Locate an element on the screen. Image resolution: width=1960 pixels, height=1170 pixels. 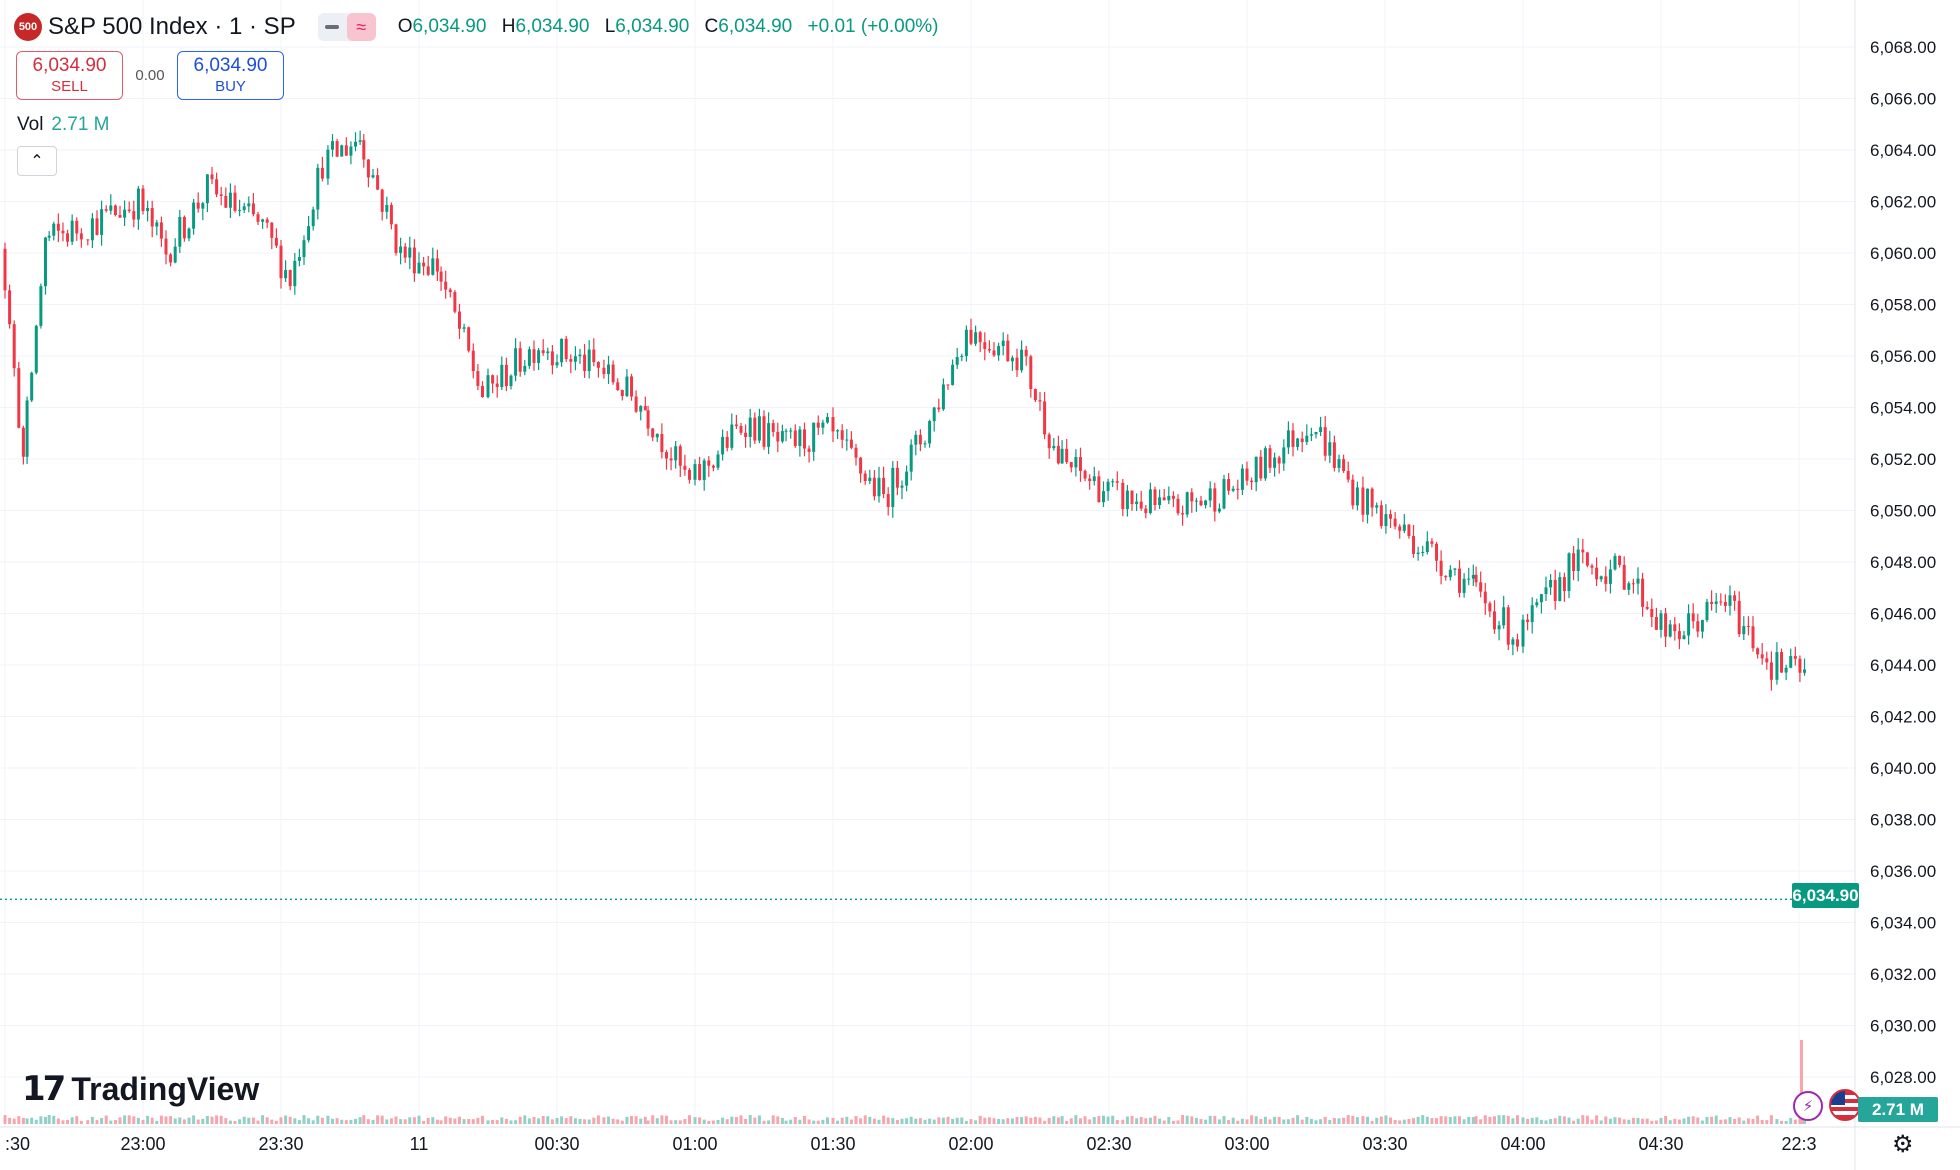
wave-icon: ≈ is located at coordinates (361, 27).